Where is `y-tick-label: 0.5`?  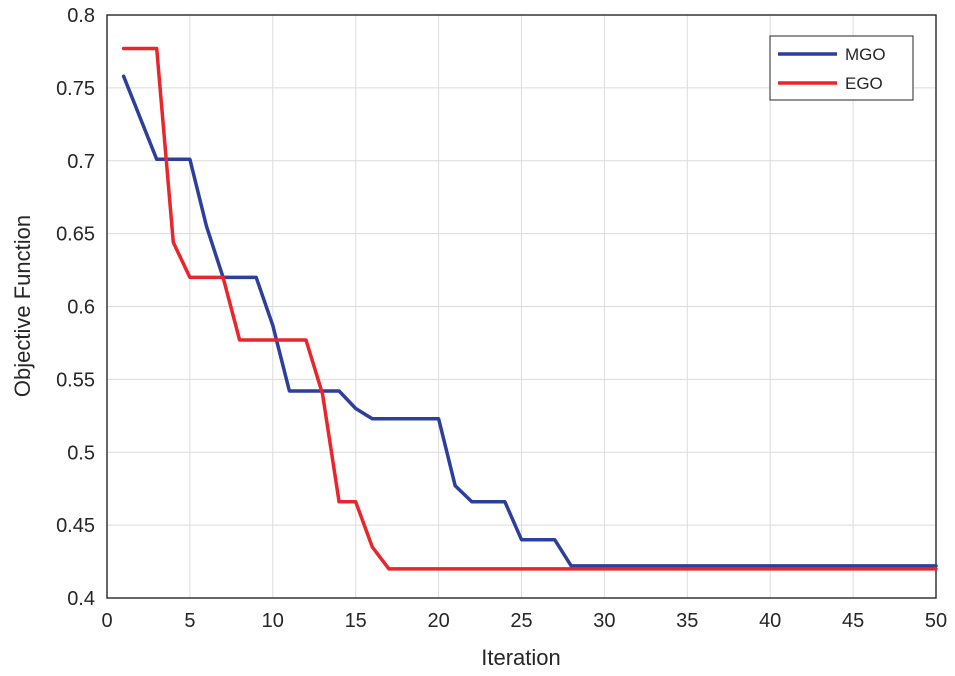
y-tick-label: 0.5 is located at coordinates (81, 453).